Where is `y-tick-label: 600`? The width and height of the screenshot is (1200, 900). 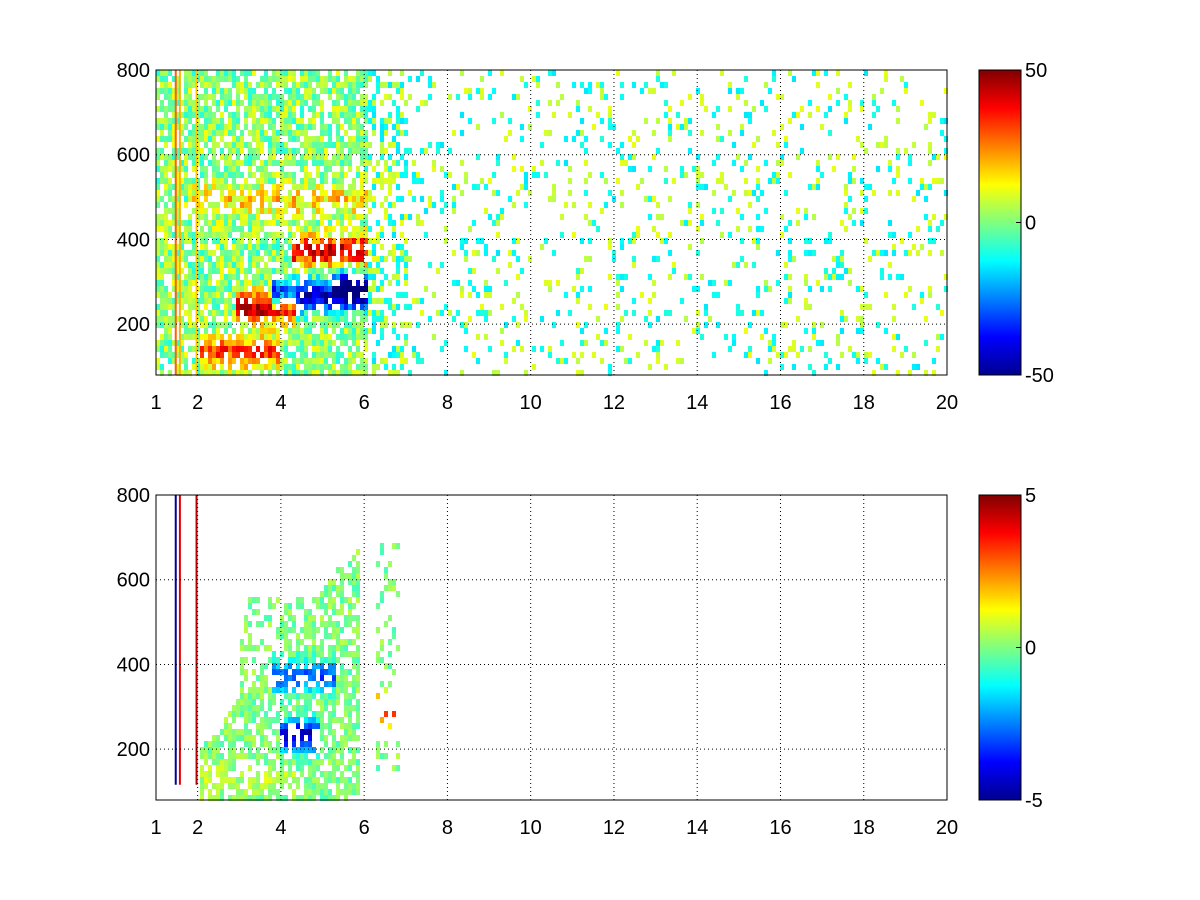
y-tick-label: 600 is located at coordinates (133, 156).